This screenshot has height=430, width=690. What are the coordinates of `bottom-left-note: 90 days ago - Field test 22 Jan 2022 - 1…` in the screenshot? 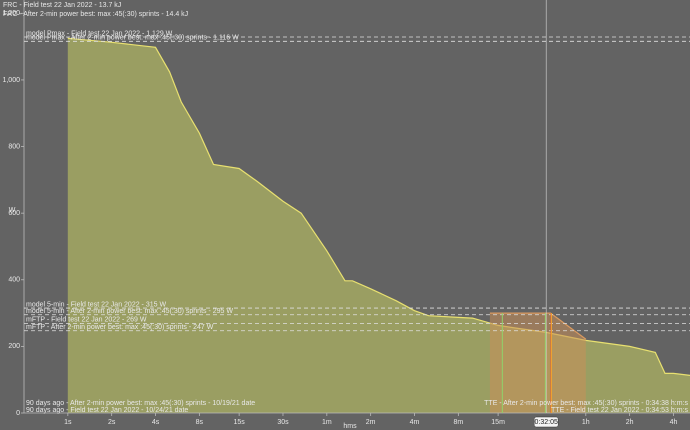 It's located at (107, 410).